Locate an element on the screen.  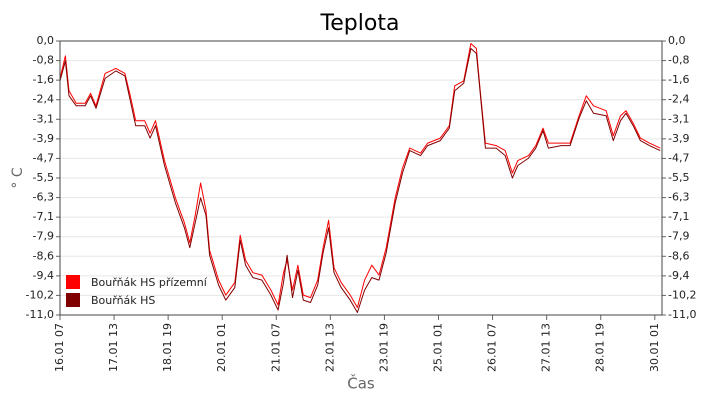
y-tick-label: -8,6 is located at coordinates (43, 255).